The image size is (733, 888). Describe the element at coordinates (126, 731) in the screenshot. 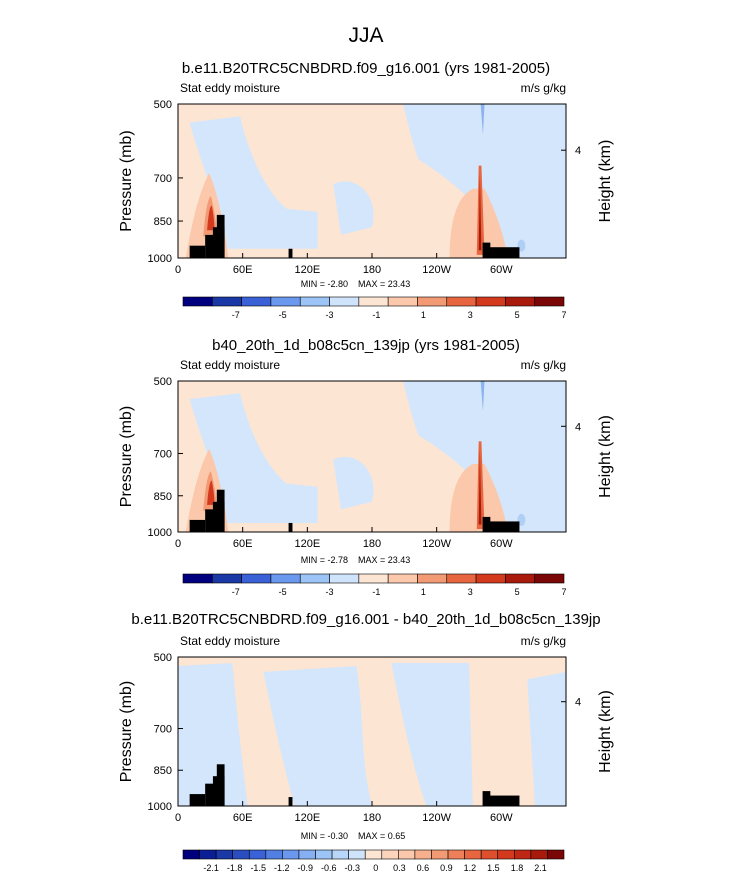

I see `y-axis-label: Pressure (mb)` at that location.